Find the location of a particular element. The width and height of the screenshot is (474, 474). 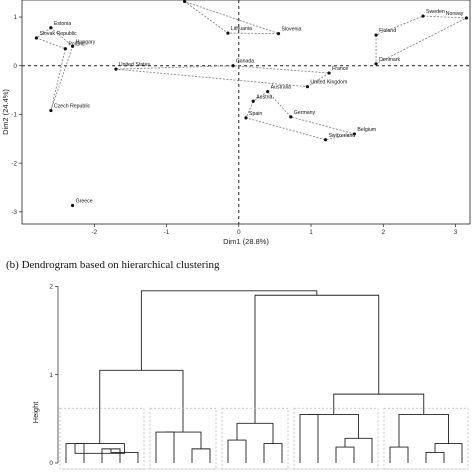

point-label: United States is located at coordinates (135, 65).